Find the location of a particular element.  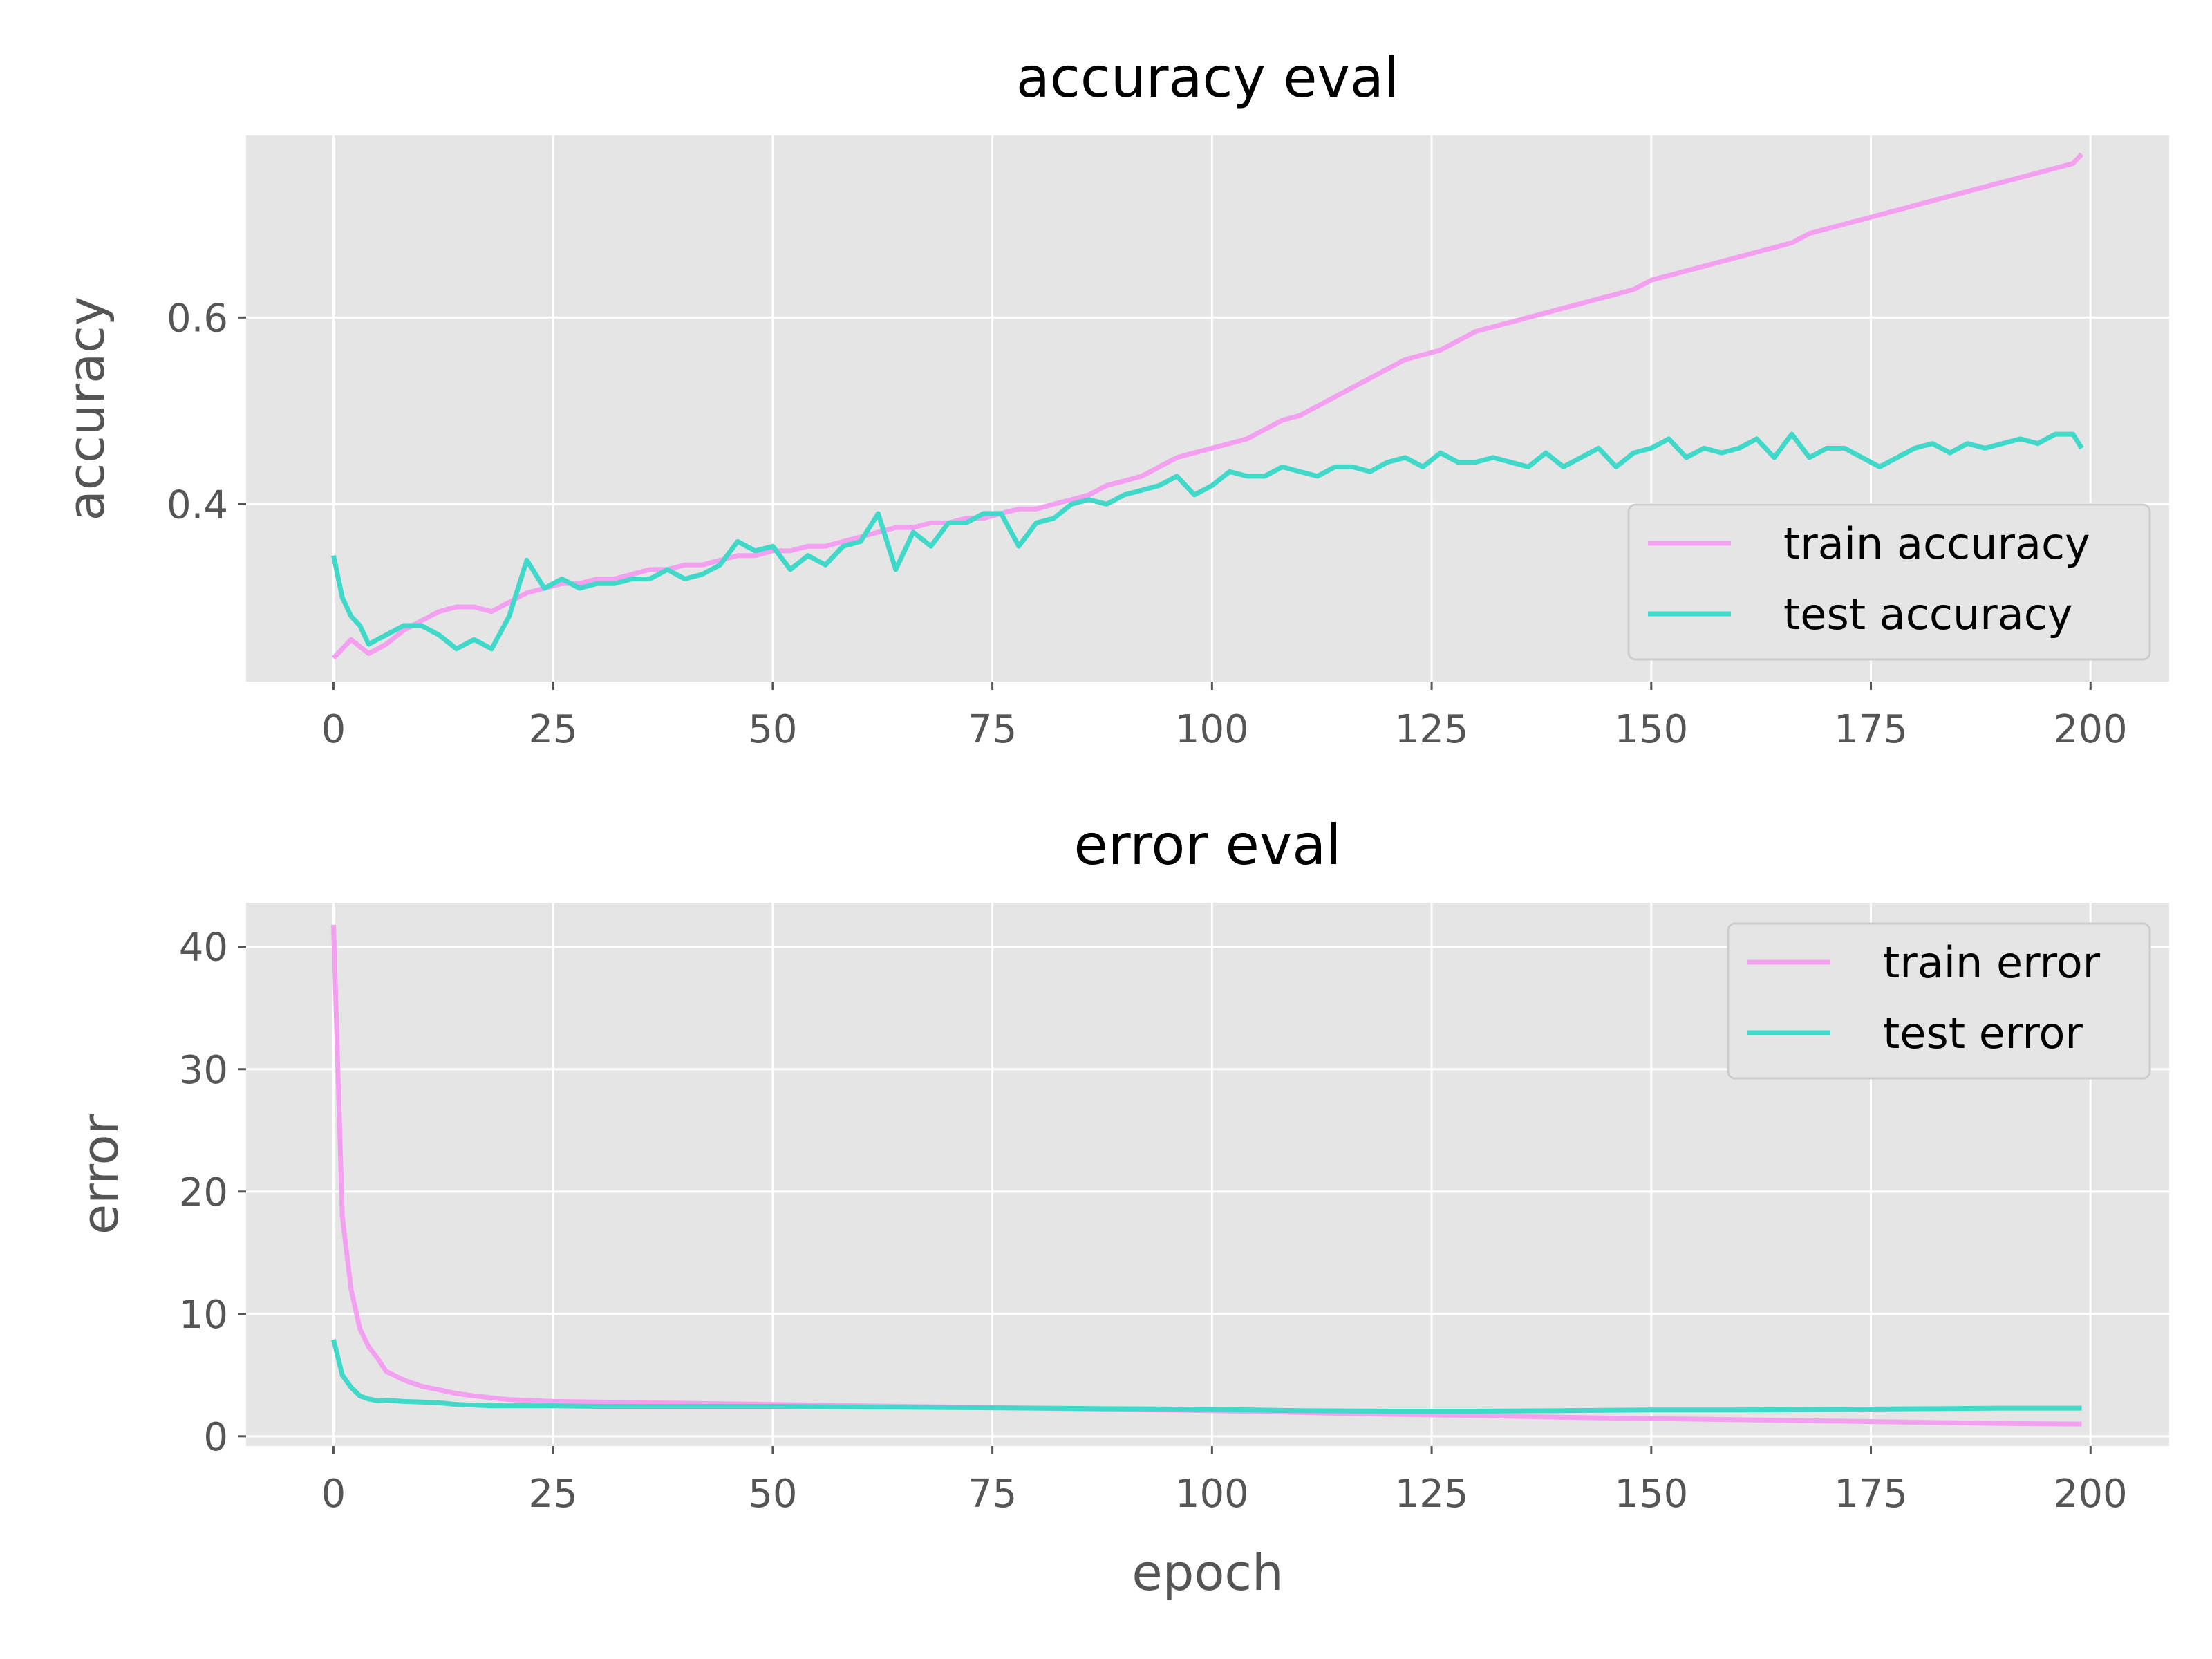

error-y-axis-label: error is located at coordinates (100, 1174).